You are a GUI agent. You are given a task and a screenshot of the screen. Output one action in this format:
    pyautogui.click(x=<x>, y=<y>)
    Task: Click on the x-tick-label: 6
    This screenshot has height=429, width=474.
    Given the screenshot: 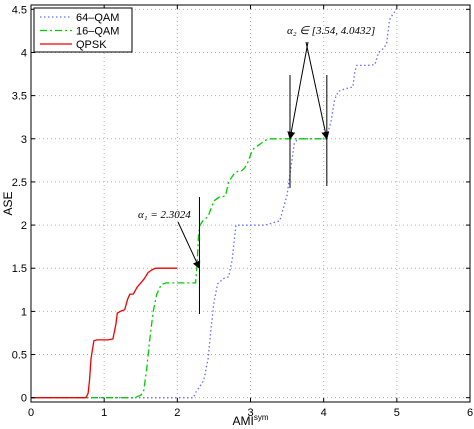 What is the action you would take?
    pyautogui.click(x=470, y=413)
    